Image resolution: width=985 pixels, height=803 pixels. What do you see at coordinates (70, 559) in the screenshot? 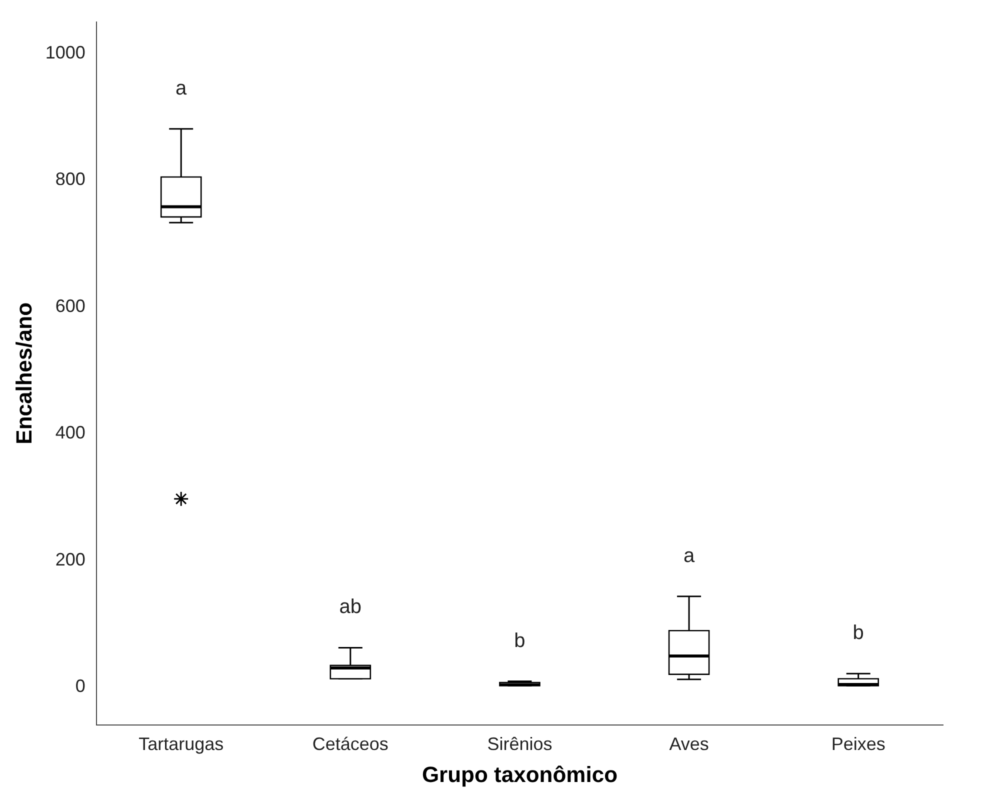
I see `y-tick-label: 200` at bounding box center [70, 559].